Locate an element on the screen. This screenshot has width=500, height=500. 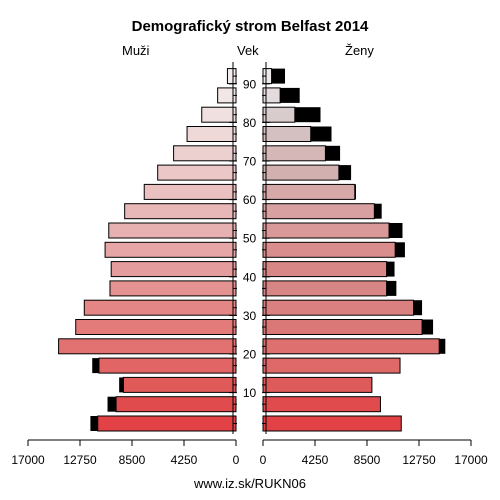
age-tick-label: 20 is located at coordinates (250, 355).